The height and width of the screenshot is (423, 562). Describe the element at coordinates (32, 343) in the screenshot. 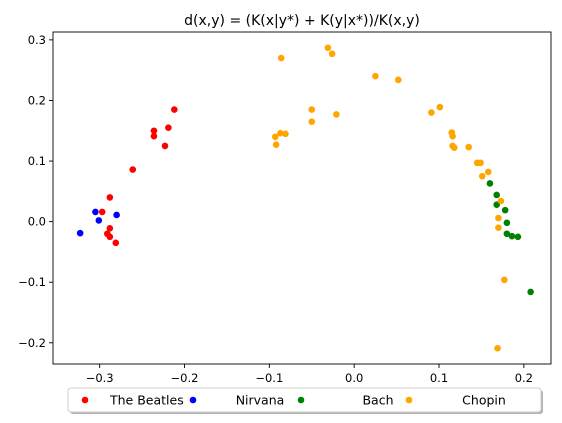

I see `y-tick-label: −0.2` at that location.